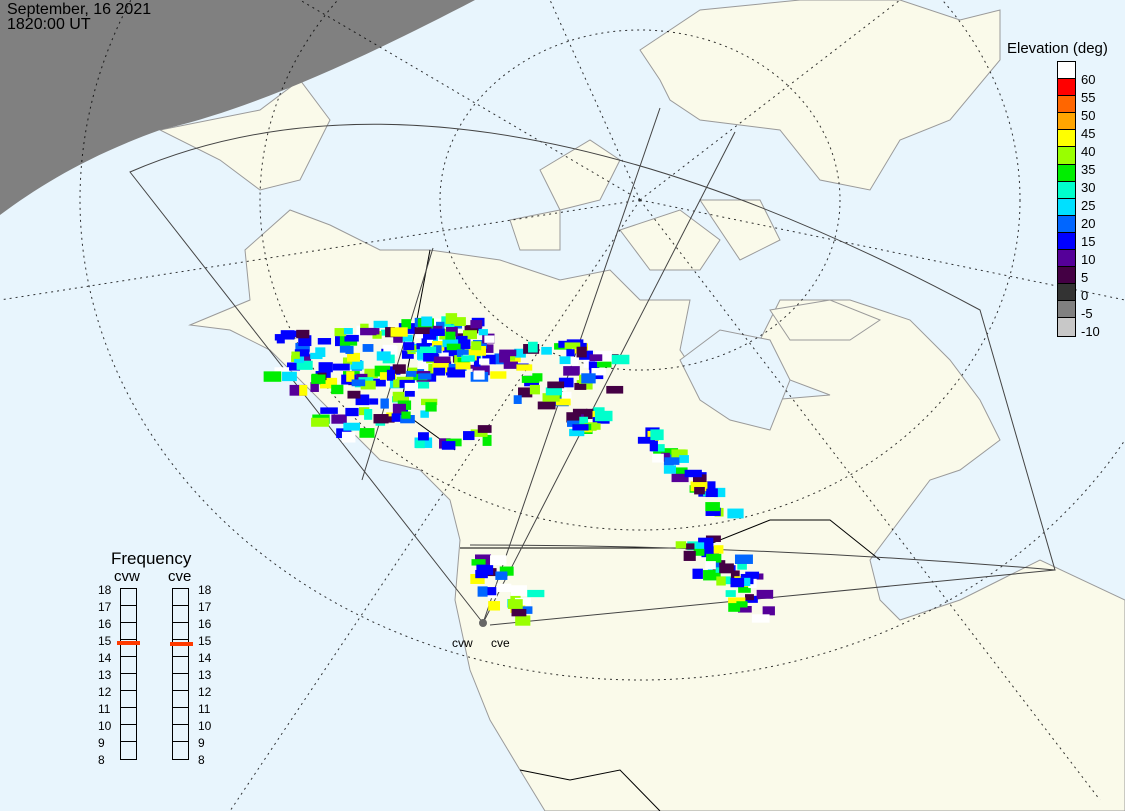 Image resolution: width=1125 pixels, height=811 pixels. What do you see at coordinates (204, 709) in the screenshot?
I see `frequency-tick-right: 11` at bounding box center [204, 709].